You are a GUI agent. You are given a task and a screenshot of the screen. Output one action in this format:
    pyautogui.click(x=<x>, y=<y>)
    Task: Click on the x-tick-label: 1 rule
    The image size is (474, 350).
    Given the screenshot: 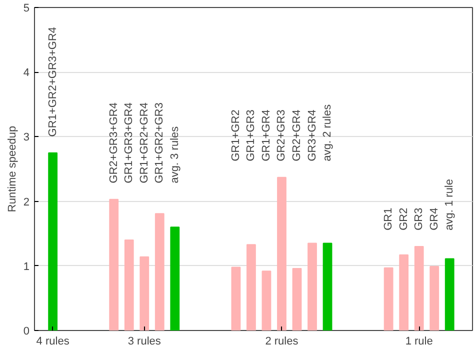 What is the action you would take?
    pyautogui.click(x=419, y=342)
    